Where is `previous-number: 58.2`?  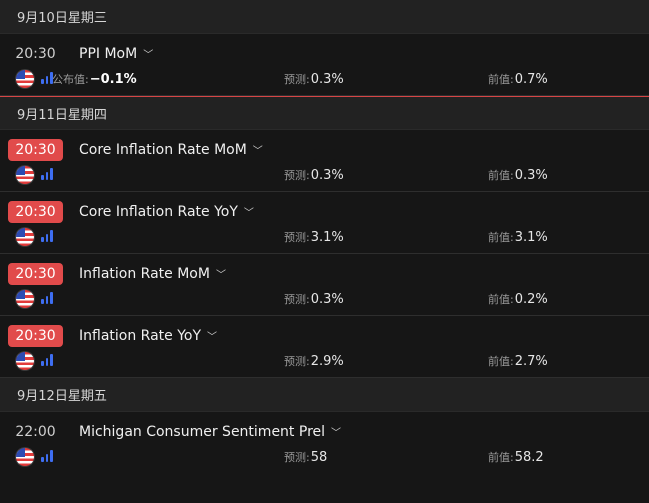 previous-number: 58.2 is located at coordinates (529, 457).